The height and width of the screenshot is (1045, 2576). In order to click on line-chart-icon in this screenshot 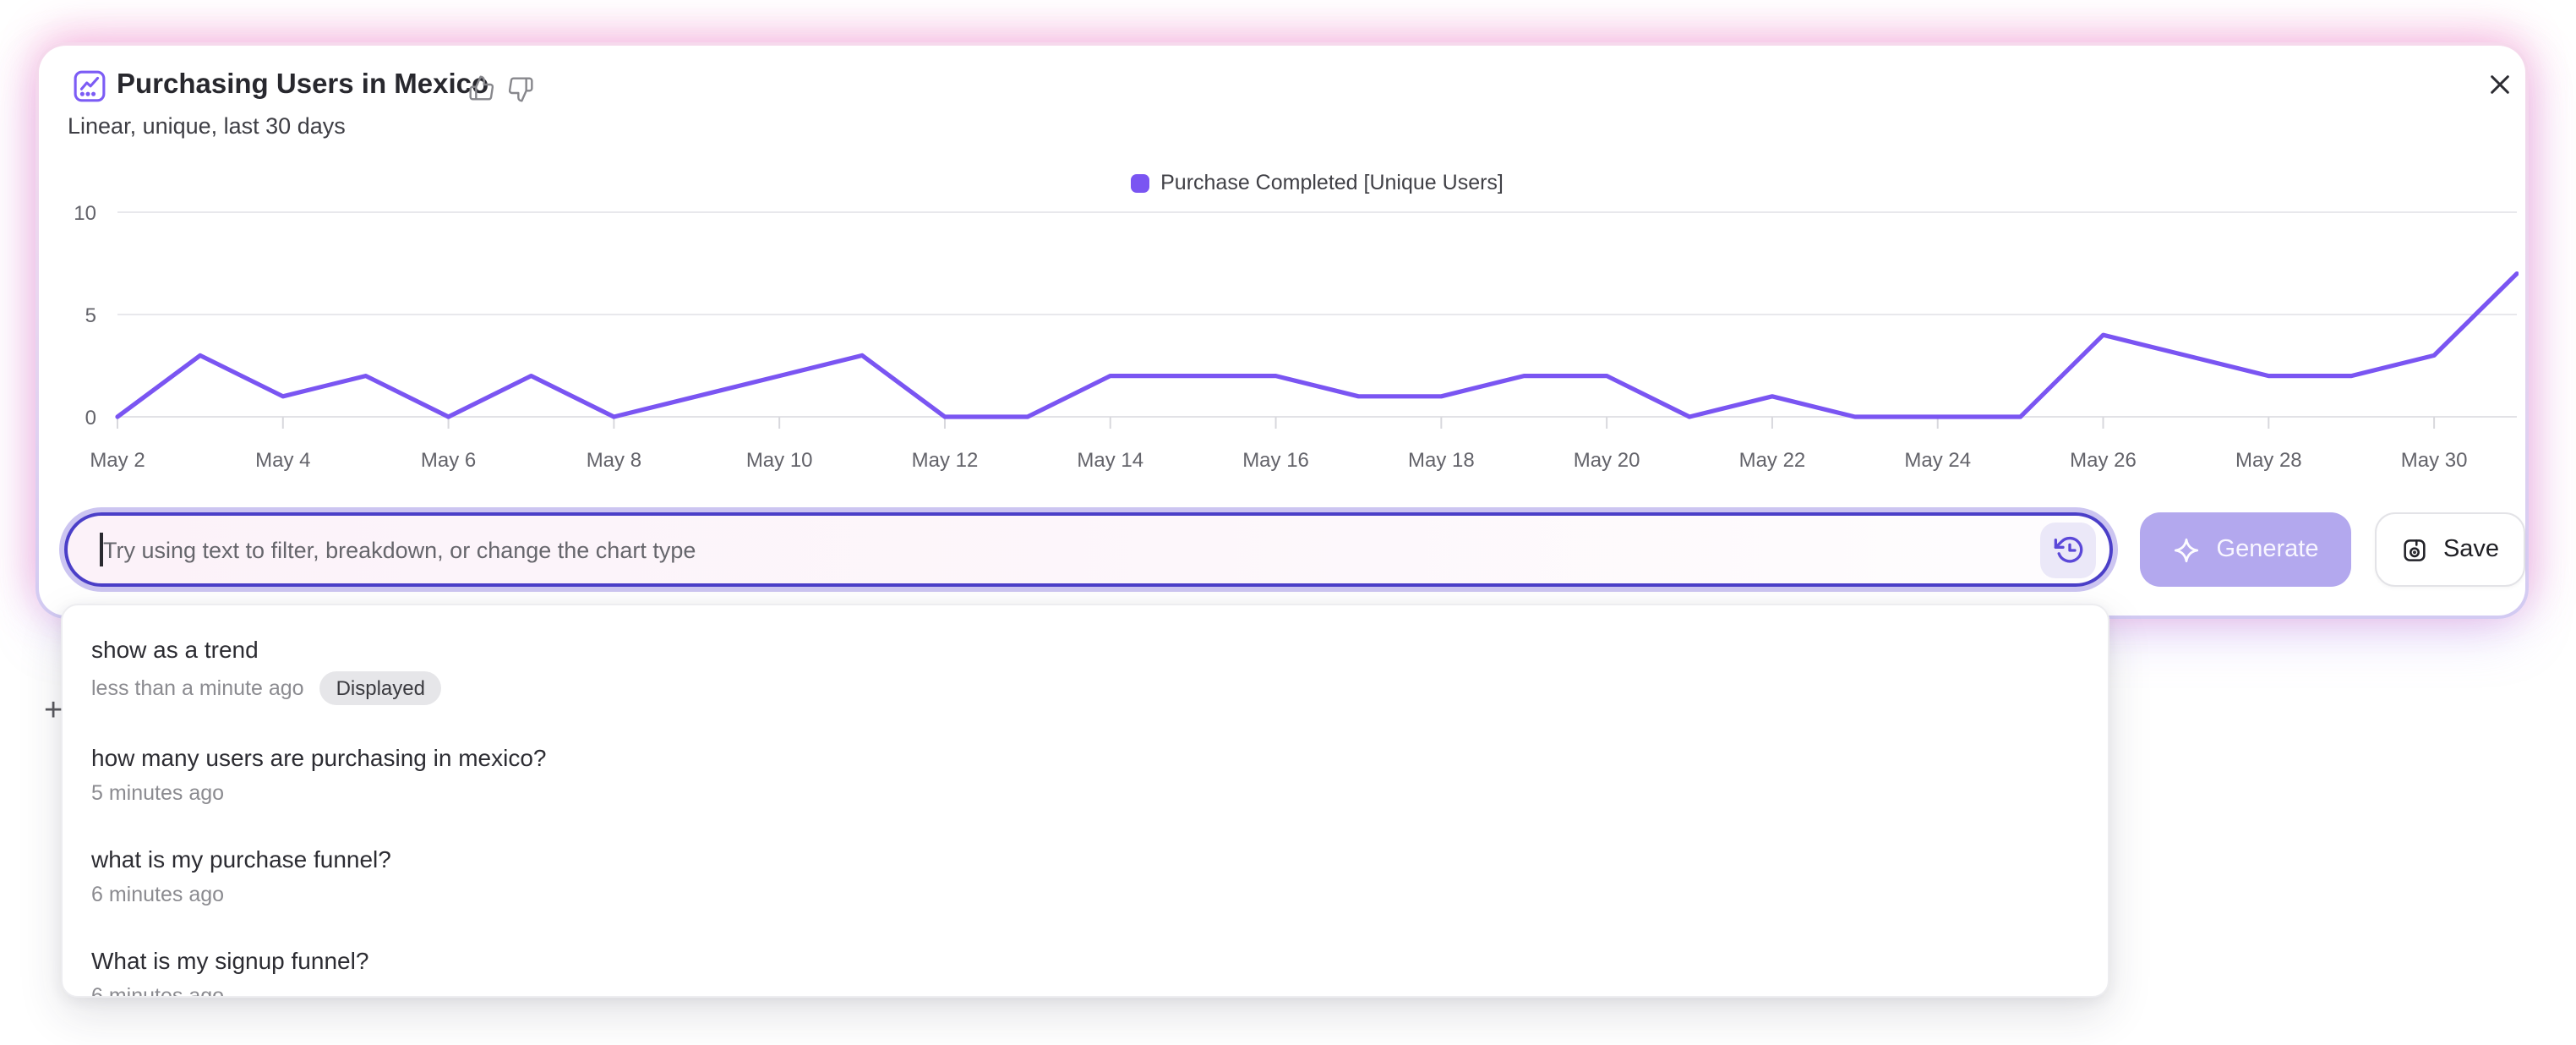, I will do `click(89, 87)`.